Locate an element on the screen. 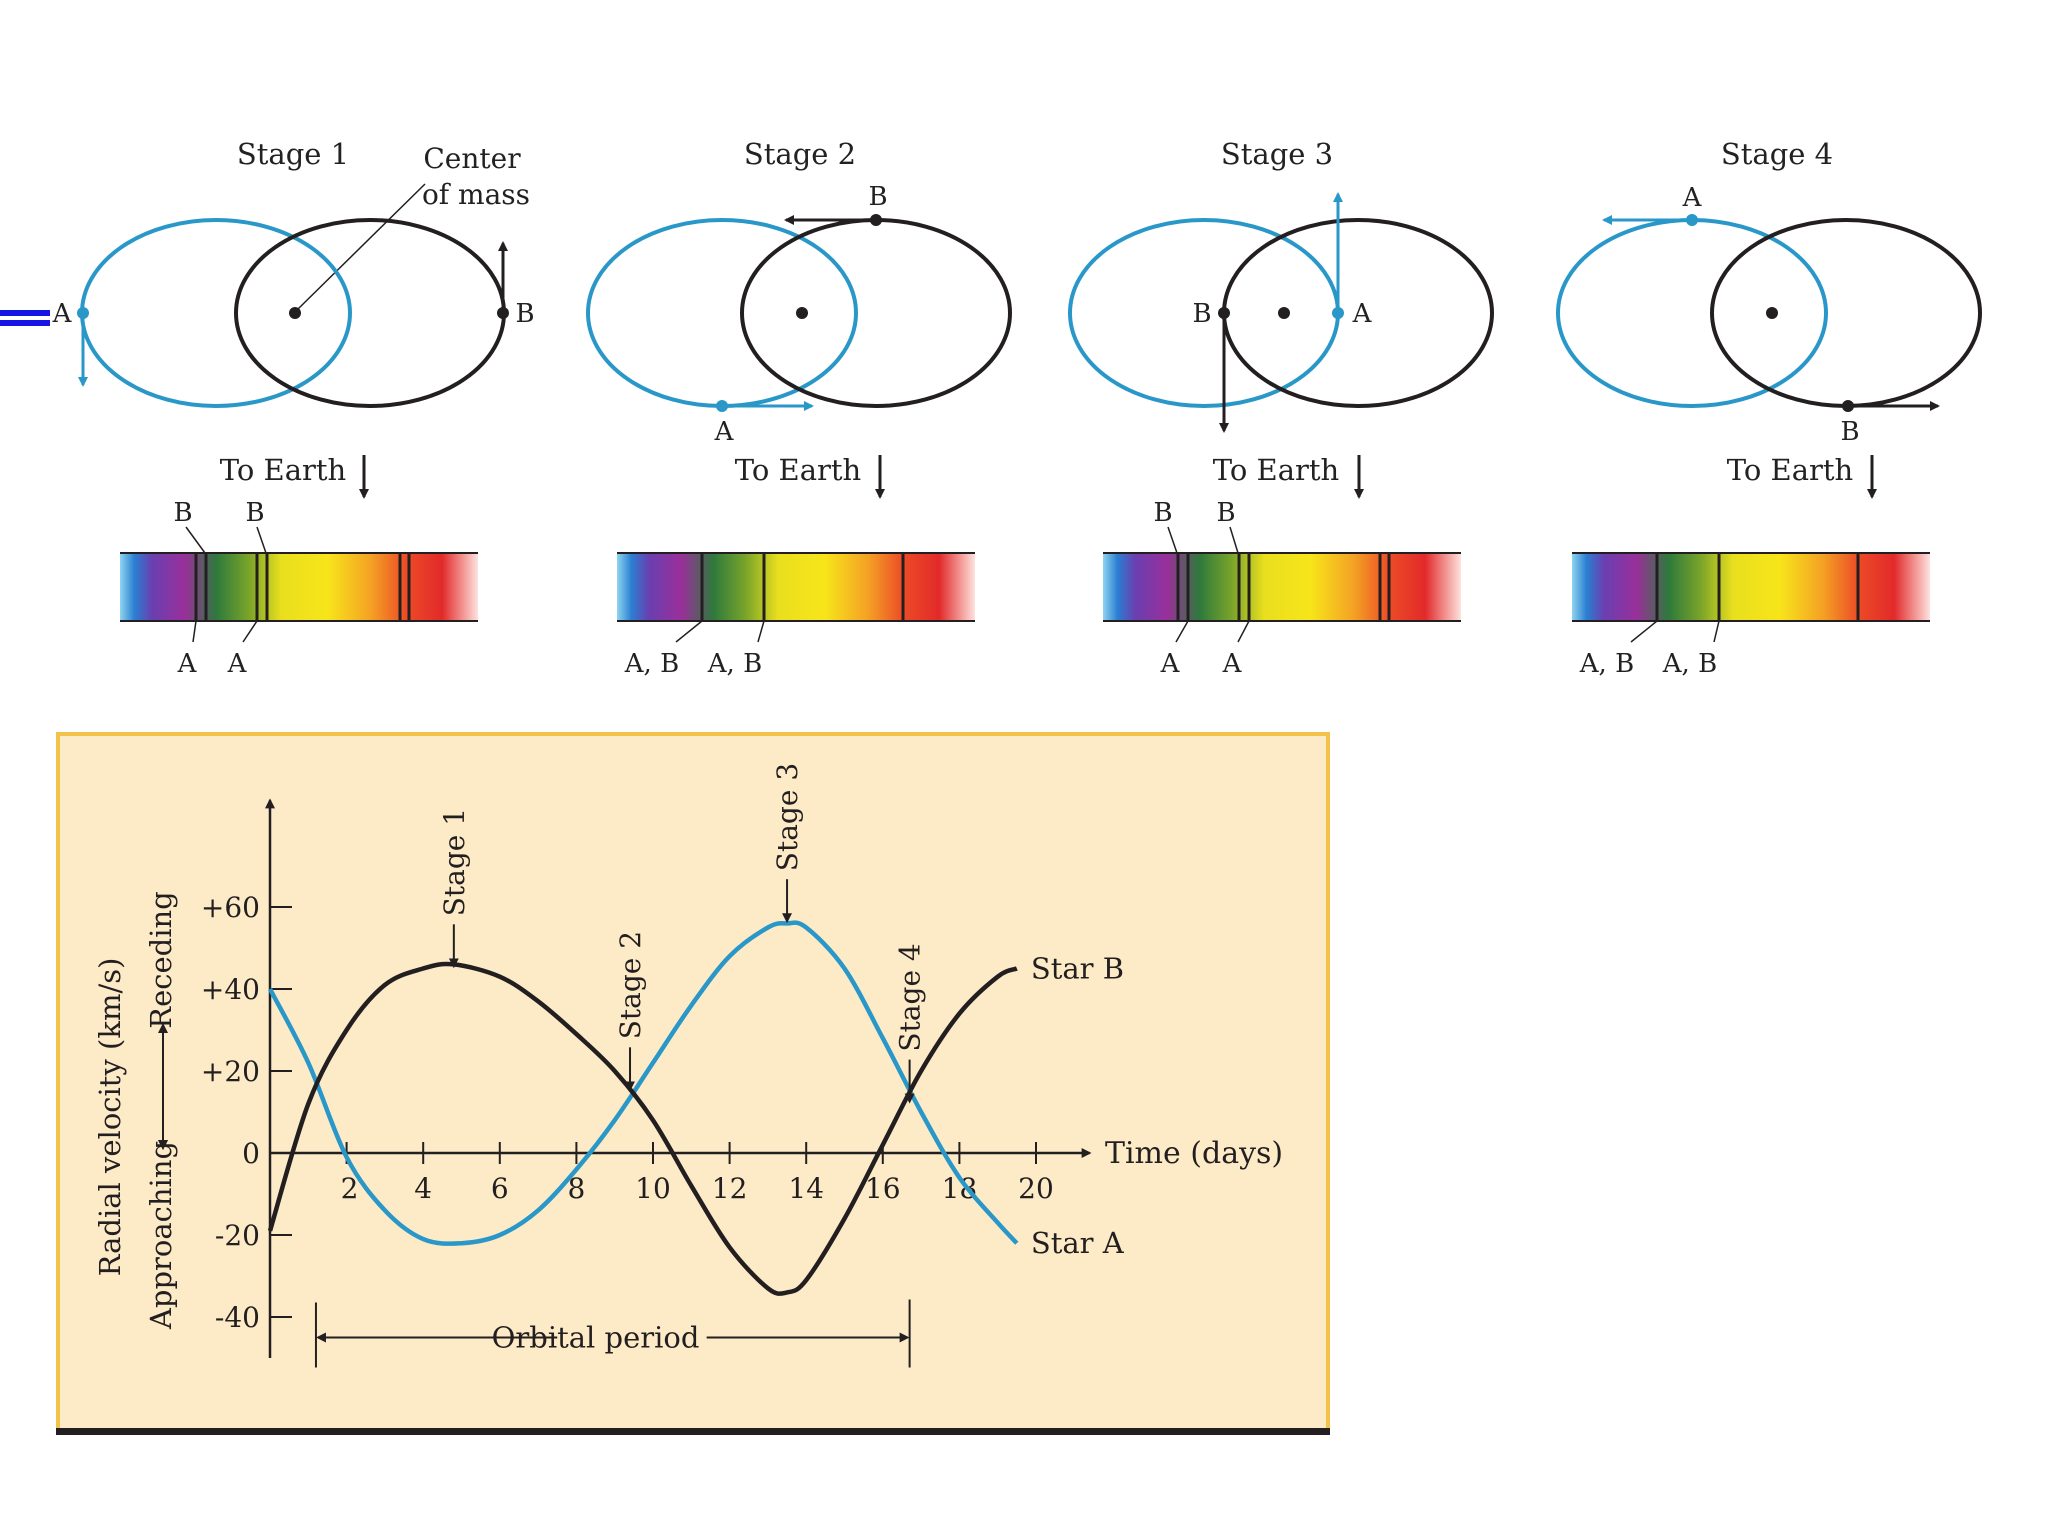  y-axis-approaching-label: Approaching is located at coordinates (161, 1235).